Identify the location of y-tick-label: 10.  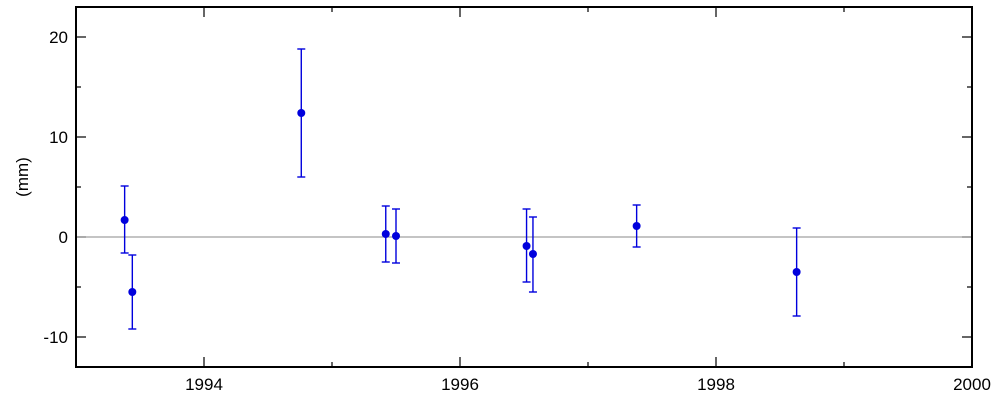
(58, 137).